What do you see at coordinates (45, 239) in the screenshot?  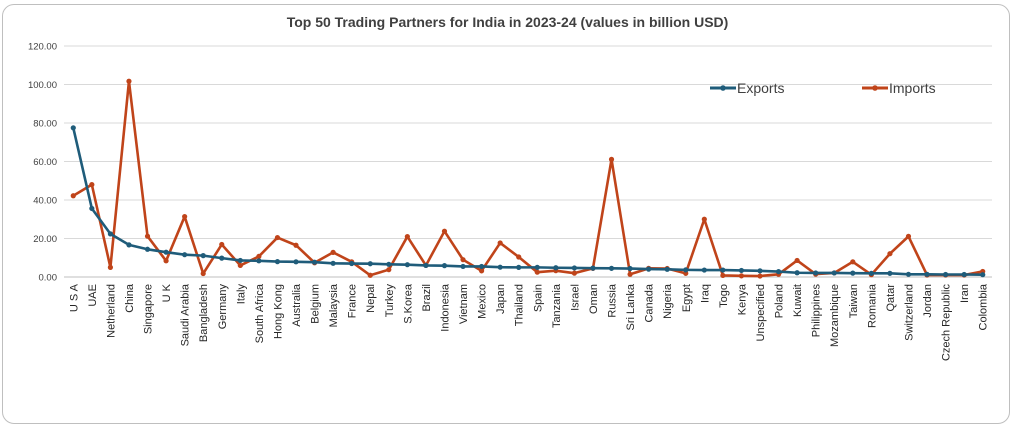 I see `y-tick-label: 20.00` at bounding box center [45, 239].